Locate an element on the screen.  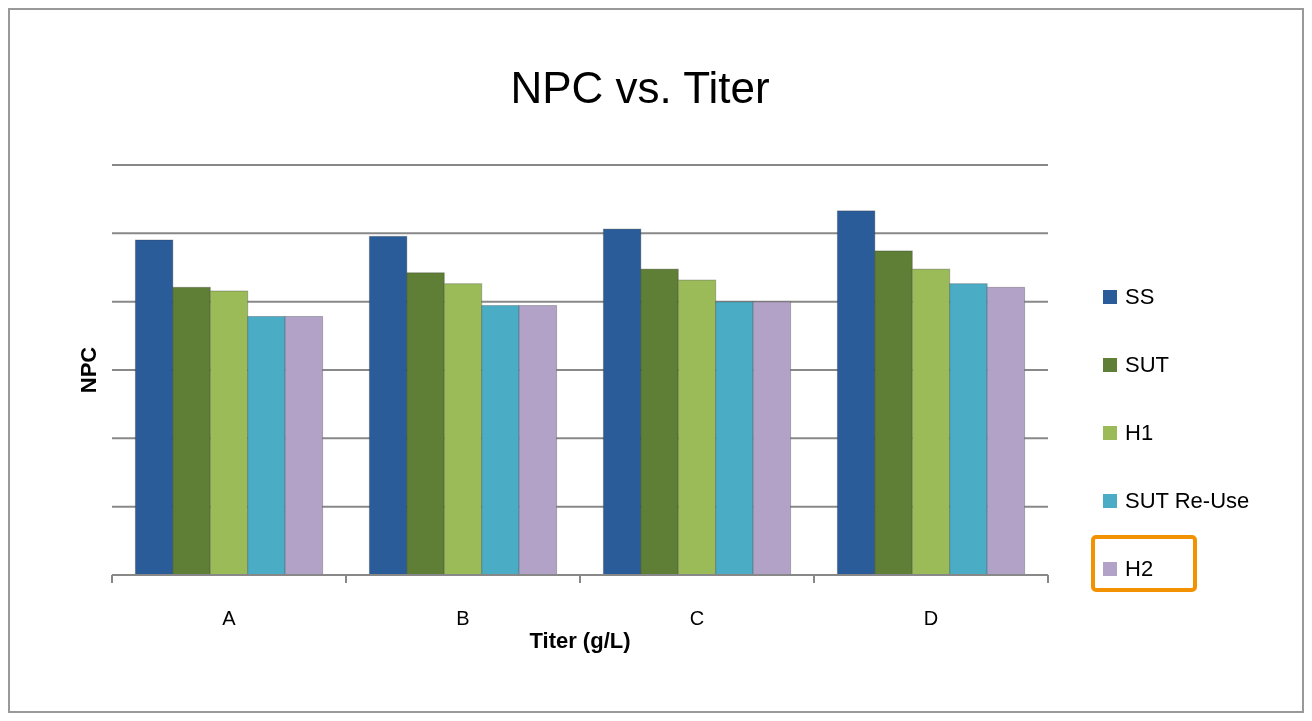
x-tick-label: D is located at coordinates (931, 618).